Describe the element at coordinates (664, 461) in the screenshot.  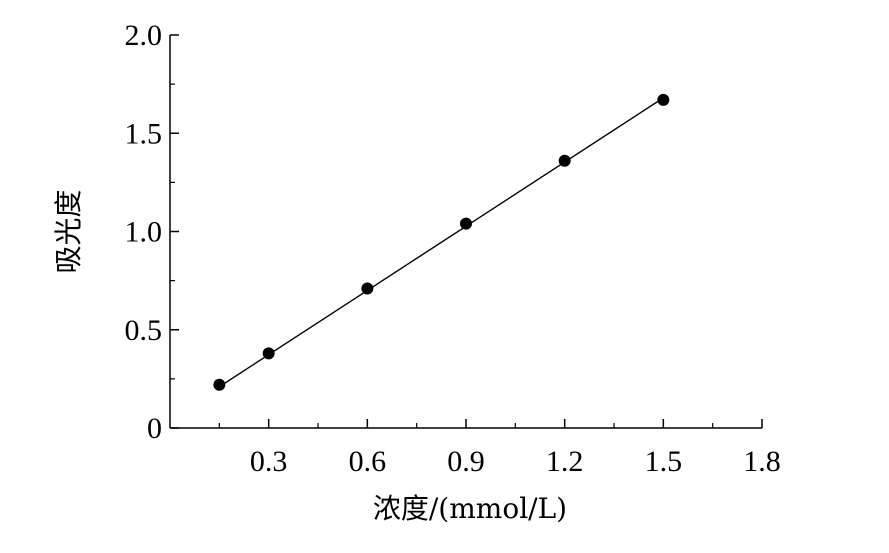
I see `x-tick-label: 1.5` at that location.